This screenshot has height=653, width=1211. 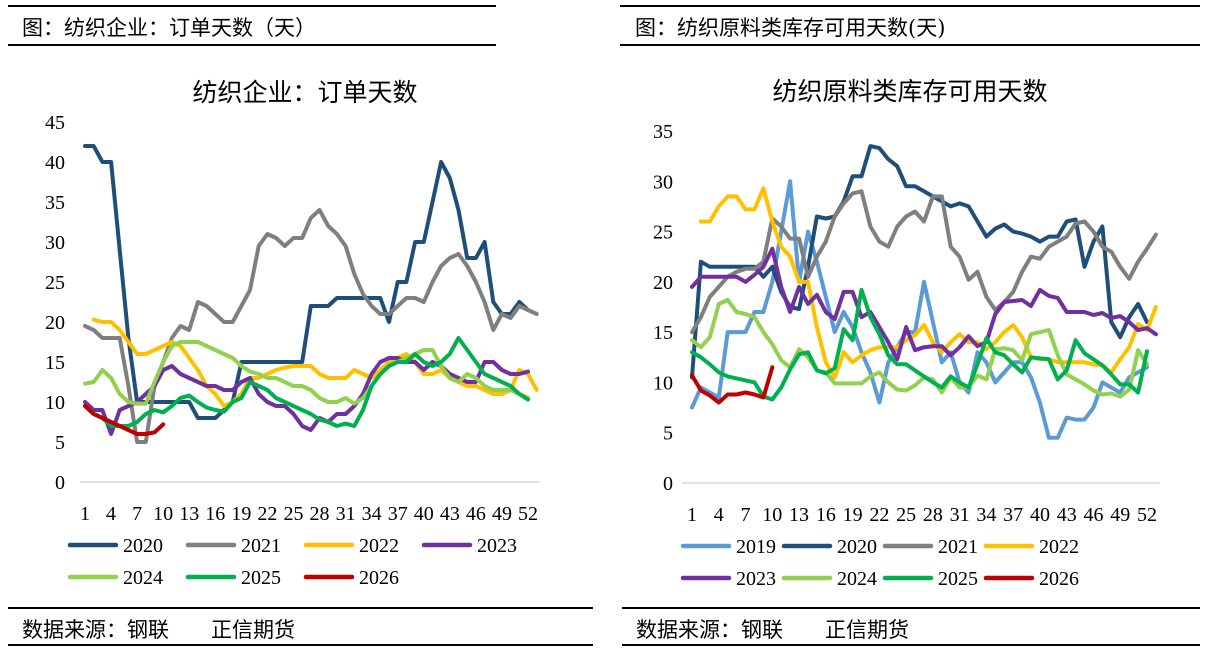 I want to click on legend-item-2019: 2019, so click(x=728, y=547).